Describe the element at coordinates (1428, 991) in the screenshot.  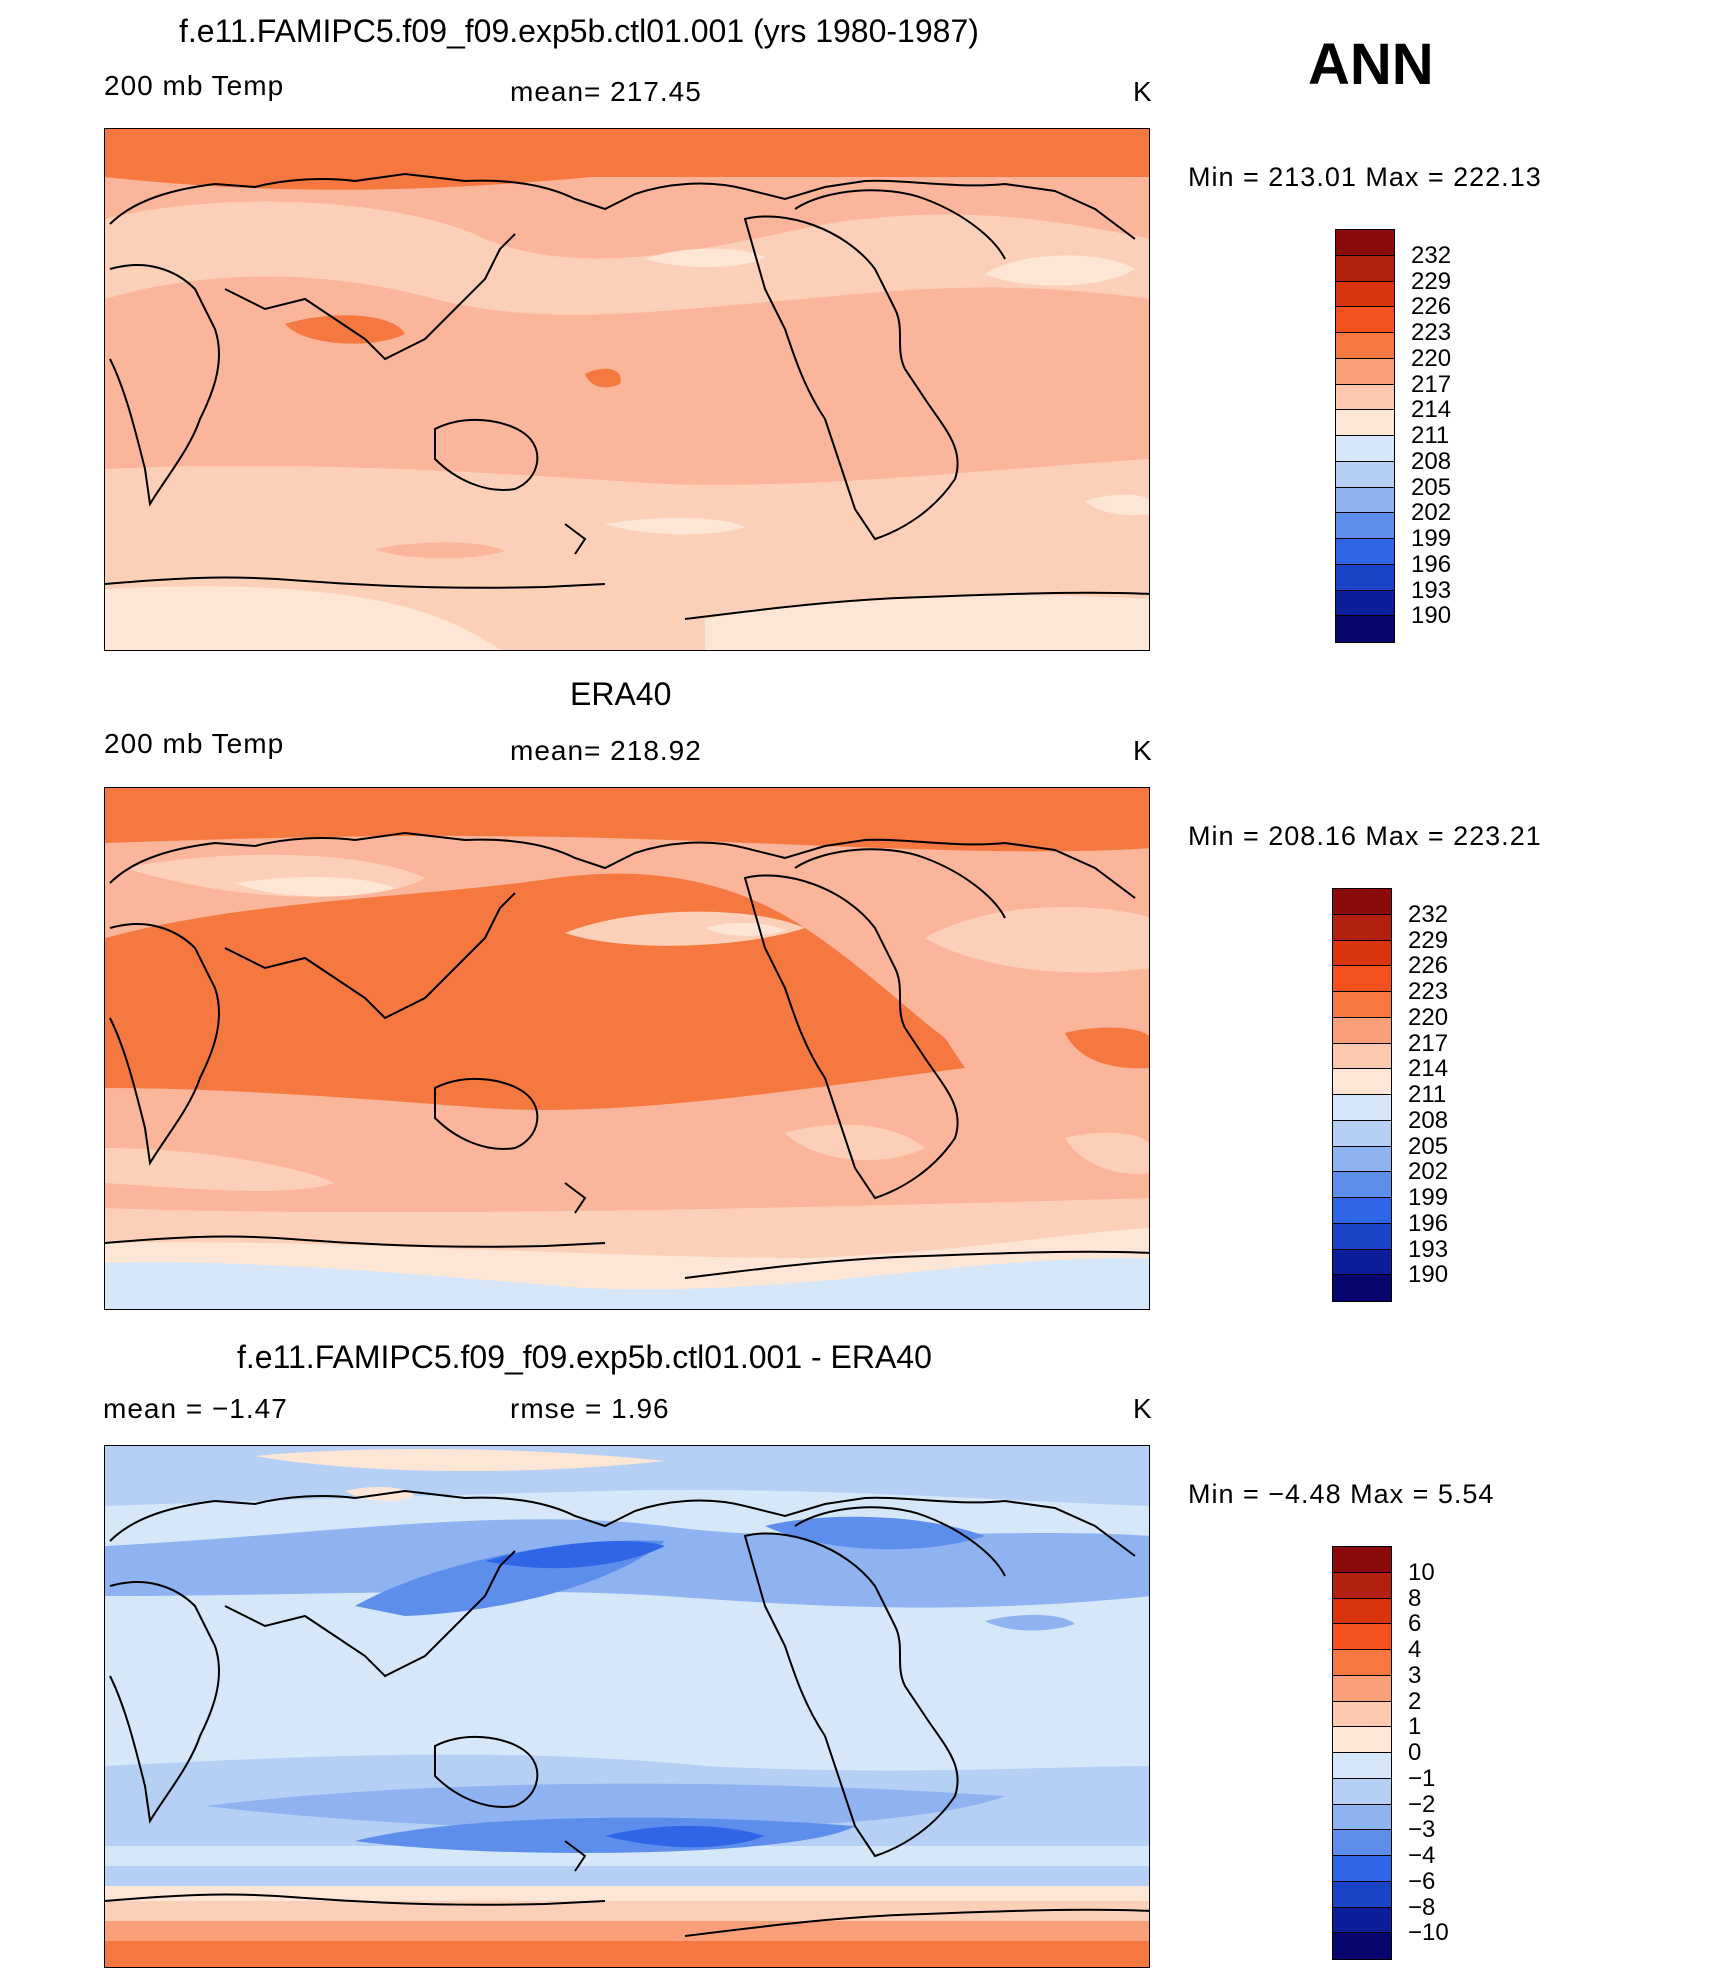
I see `colorbar-tick-label: 223` at that location.